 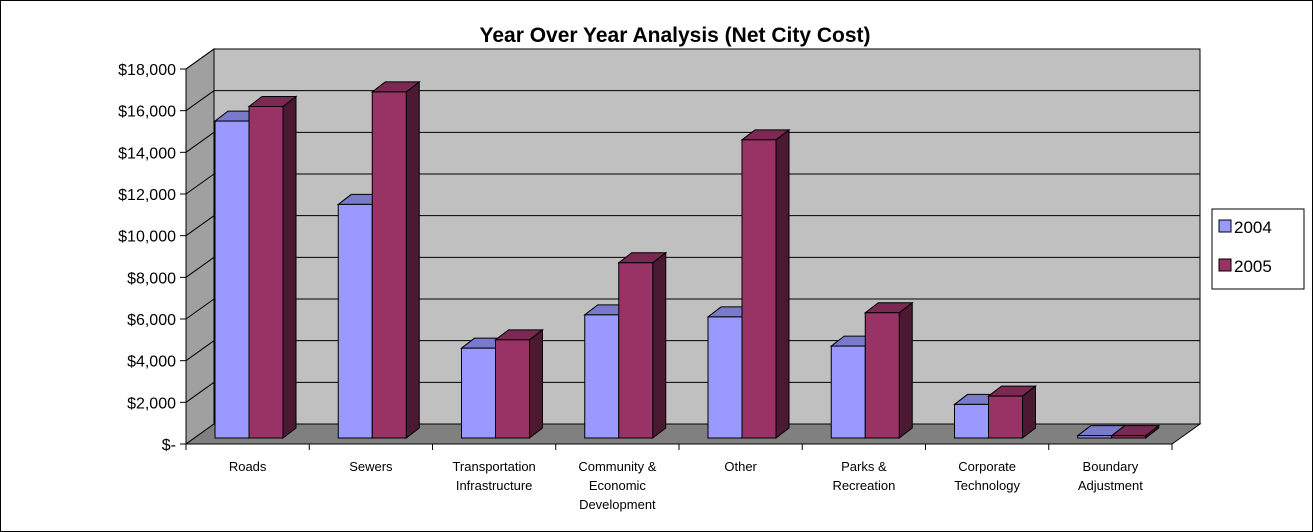 I want to click on x-tick-label: Community & Economic Development, so click(x=617, y=485).